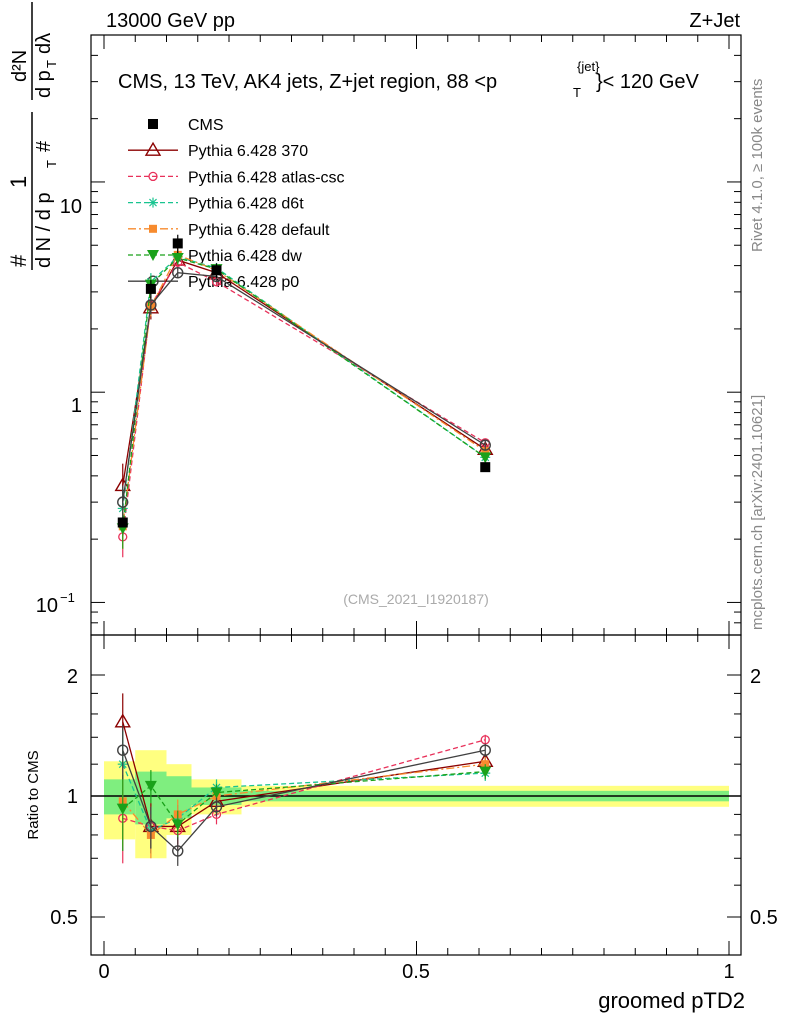 The width and height of the screenshot is (786, 1024). I want to click on mcplots-label: mcplots.cern.ch [arXiv:2401.10621], so click(757, 512).